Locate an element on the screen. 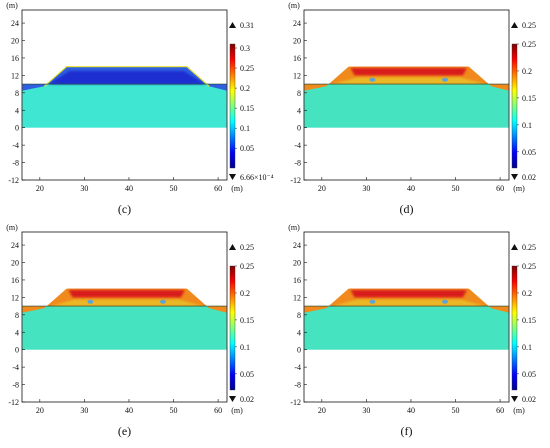 The width and height of the screenshot is (550, 448). y-tick-label: 8 is located at coordinates (299, 315).